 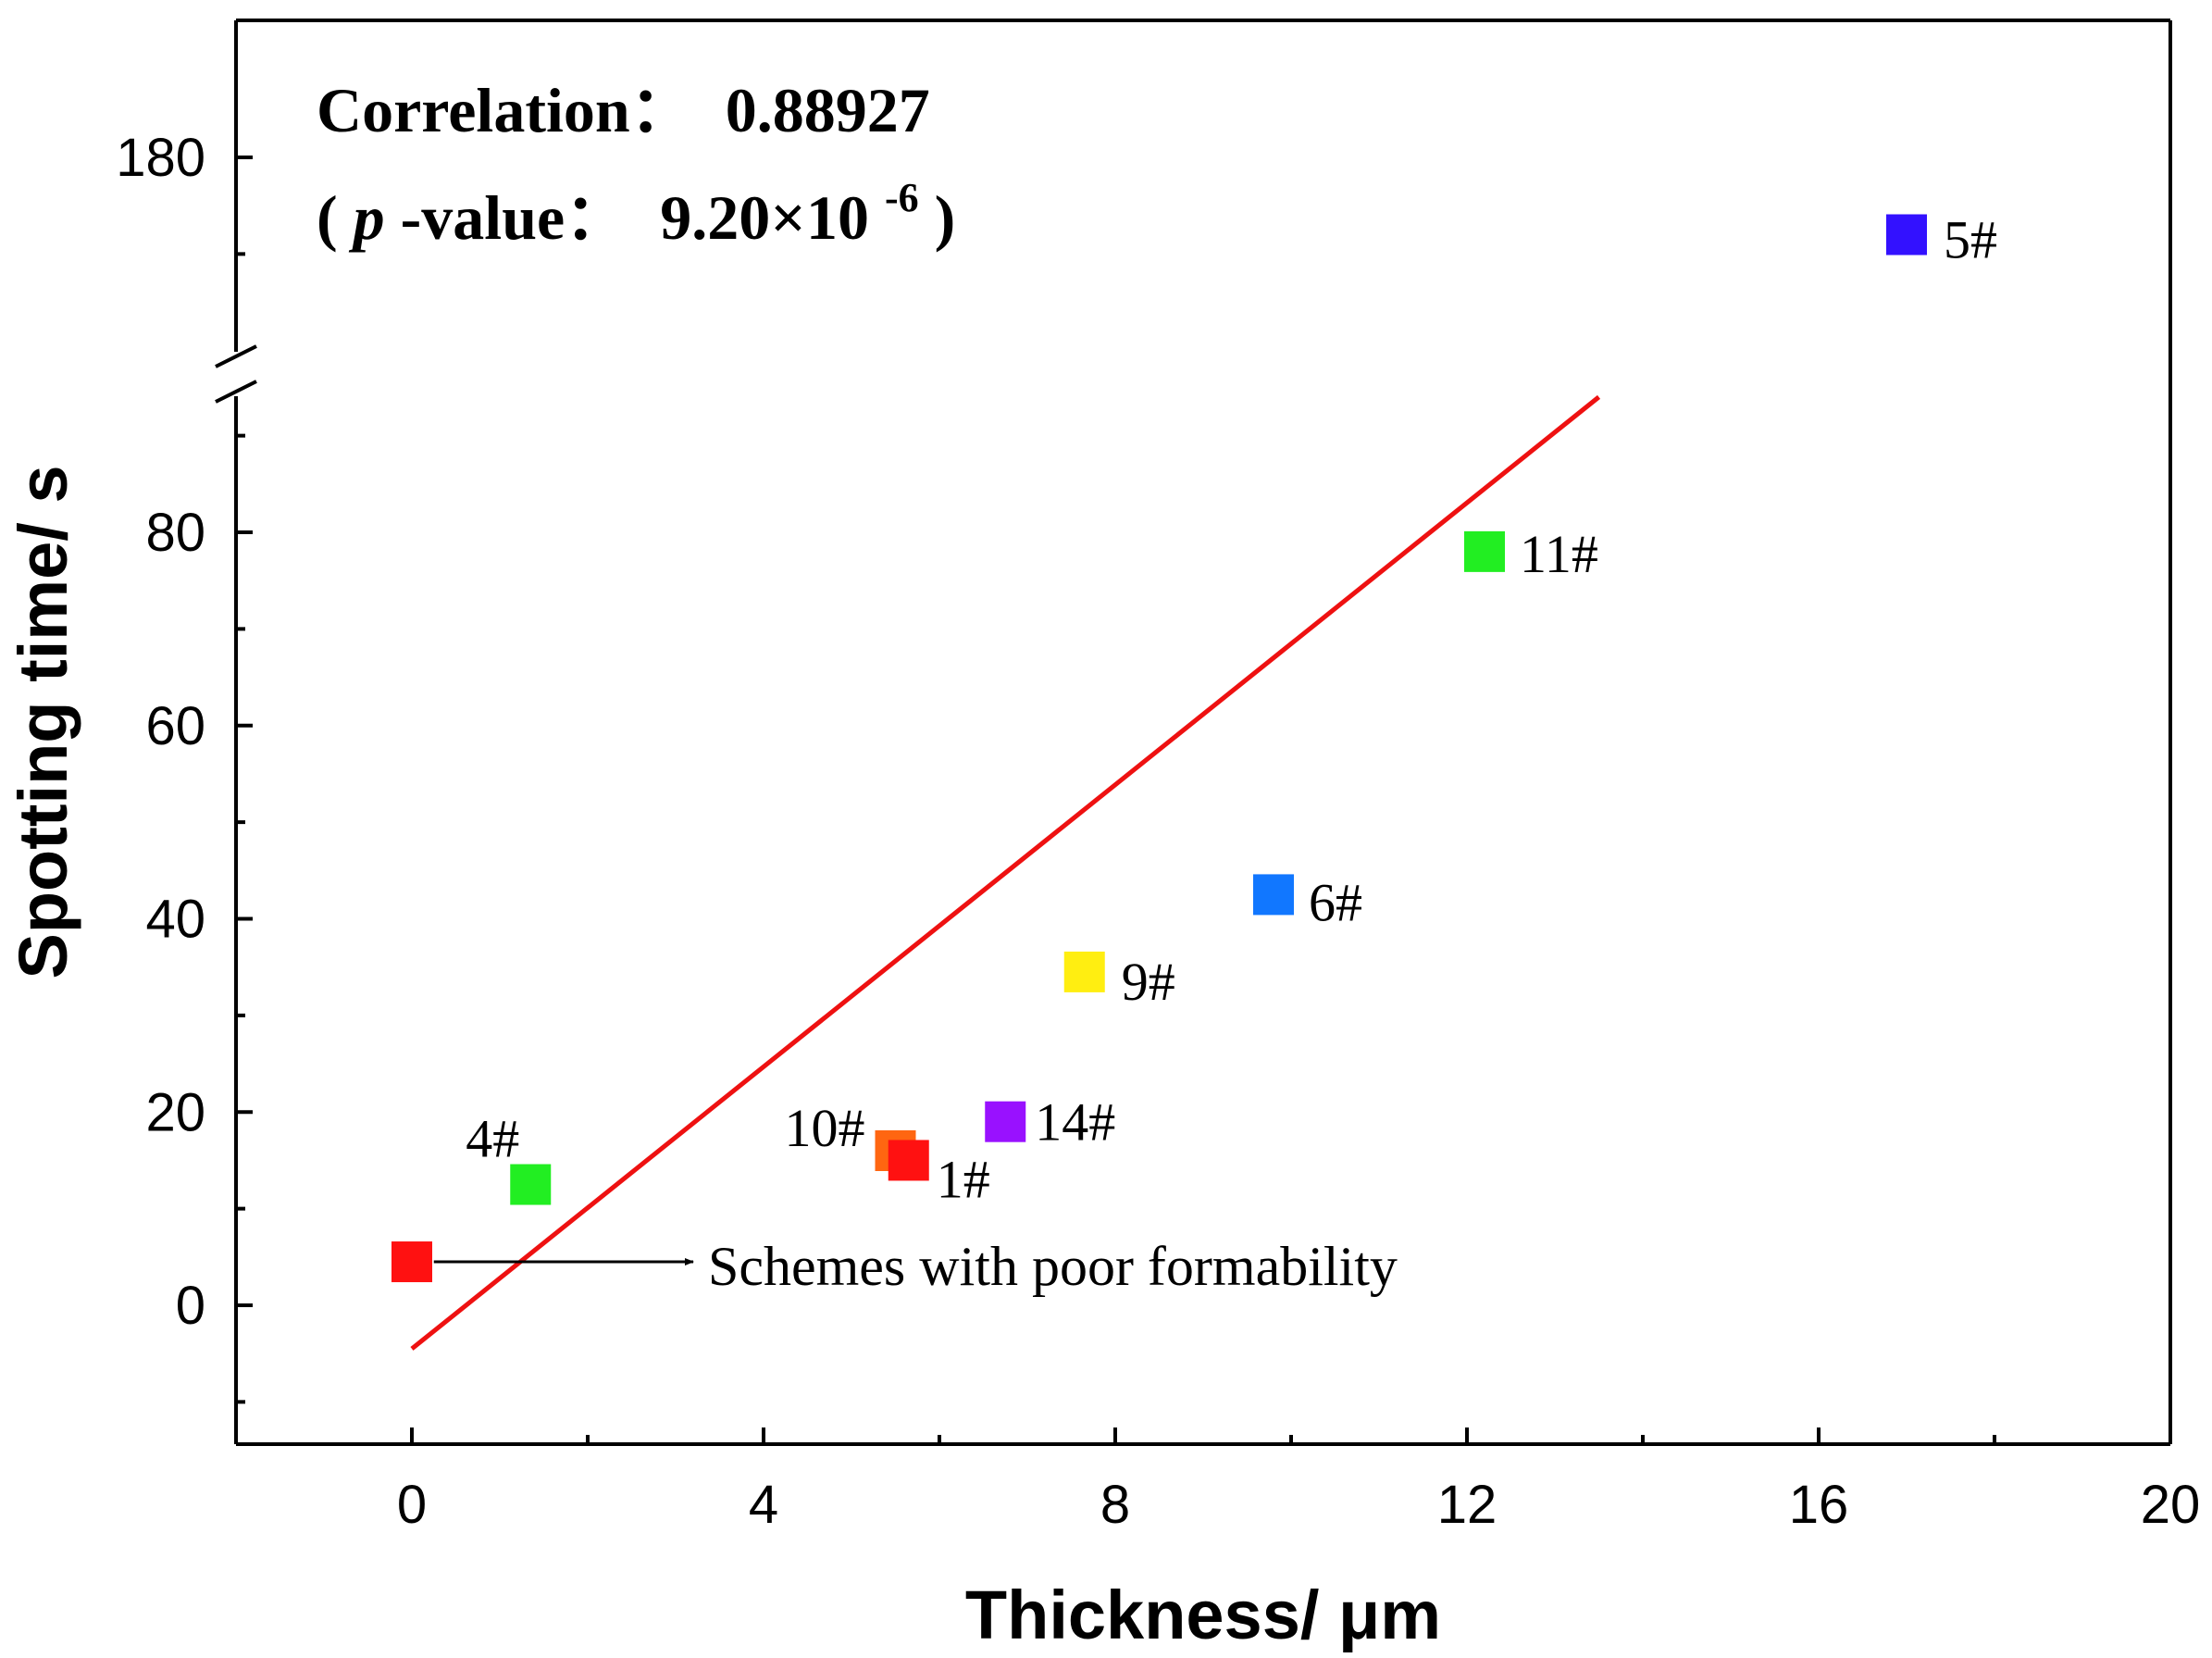 I want to click on y-tick-label: 60, so click(x=175, y=726).